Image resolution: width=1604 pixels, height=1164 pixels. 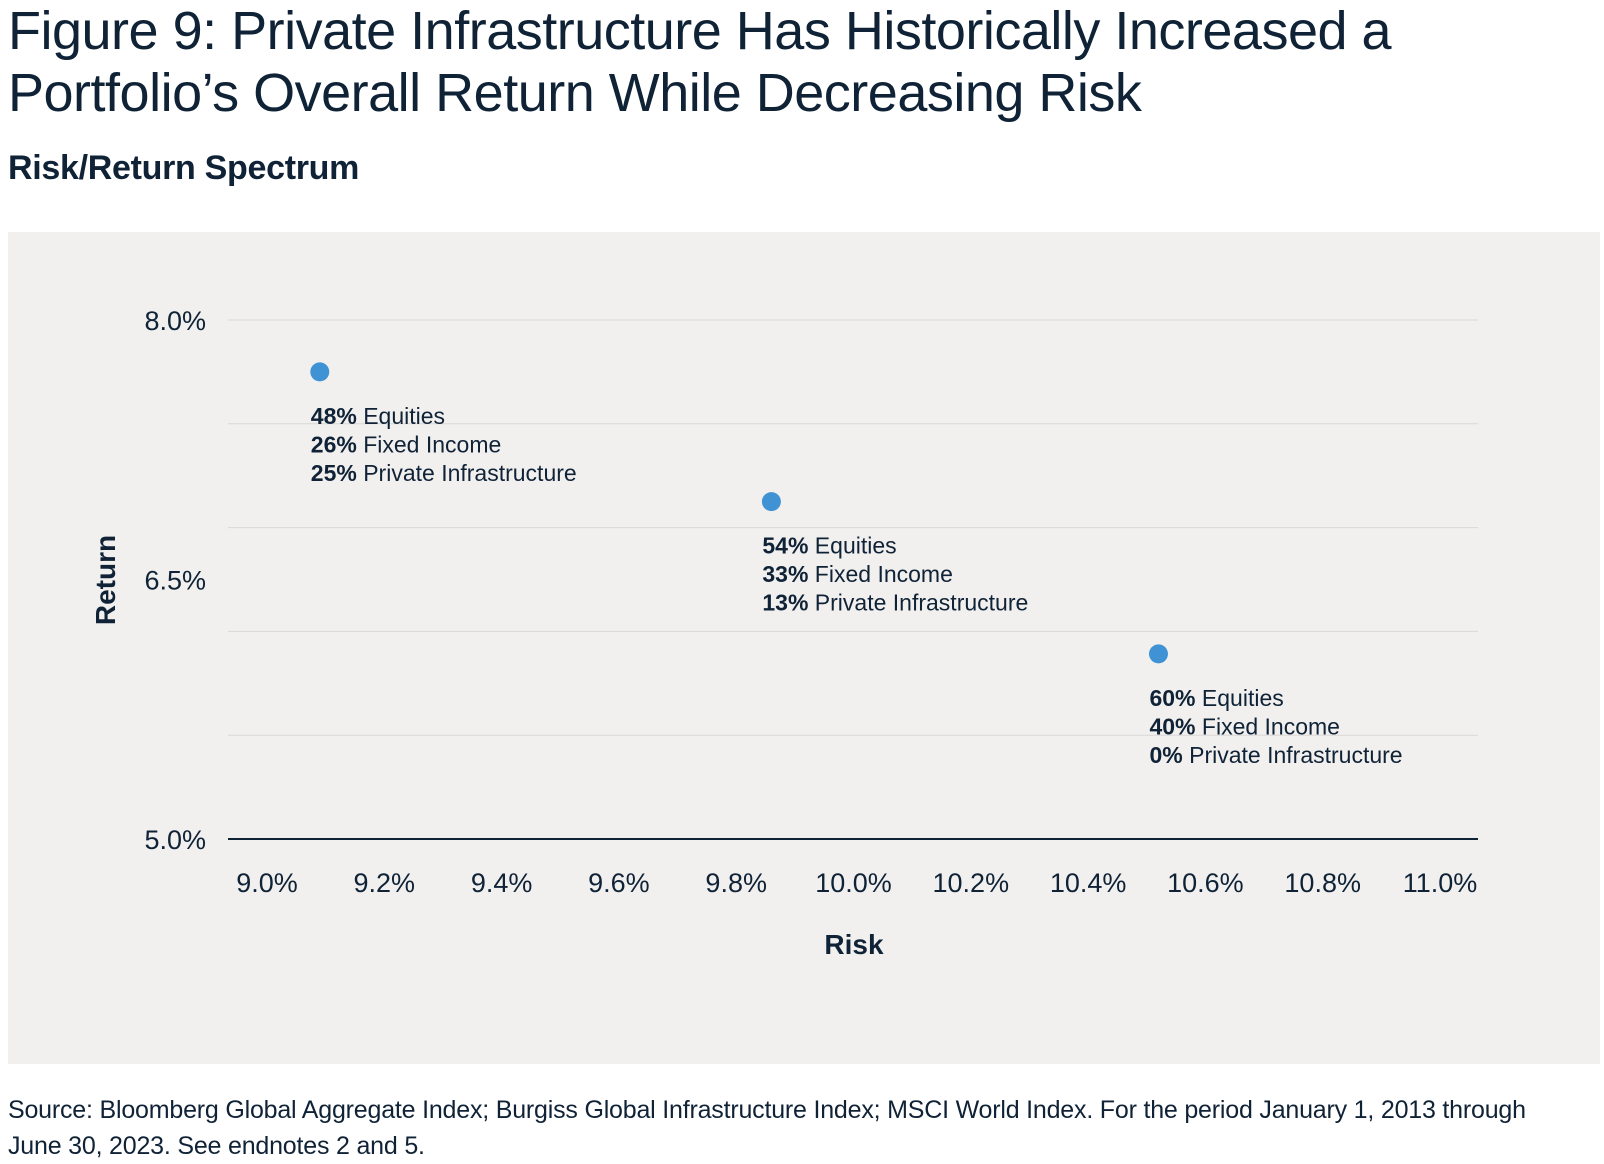 I want to click on annotation-percent: 40%, so click(x=1172, y=726).